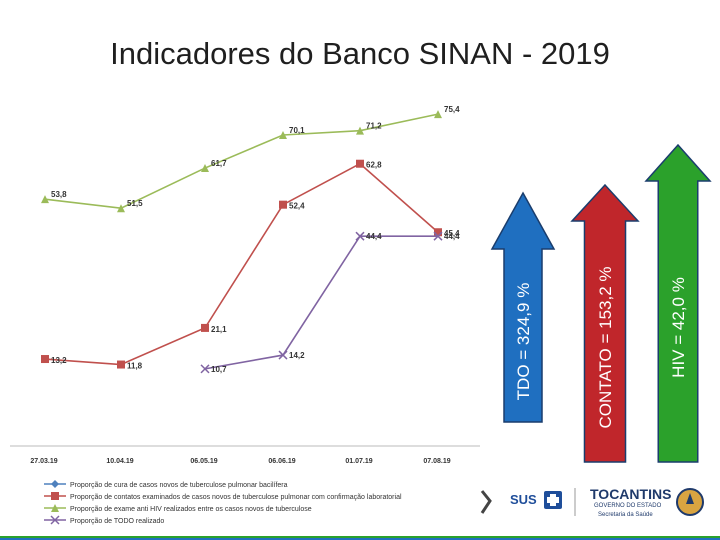 The height and width of the screenshot is (540, 720). I want to click on data-label-1-1: 11,8, so click(135, 366).